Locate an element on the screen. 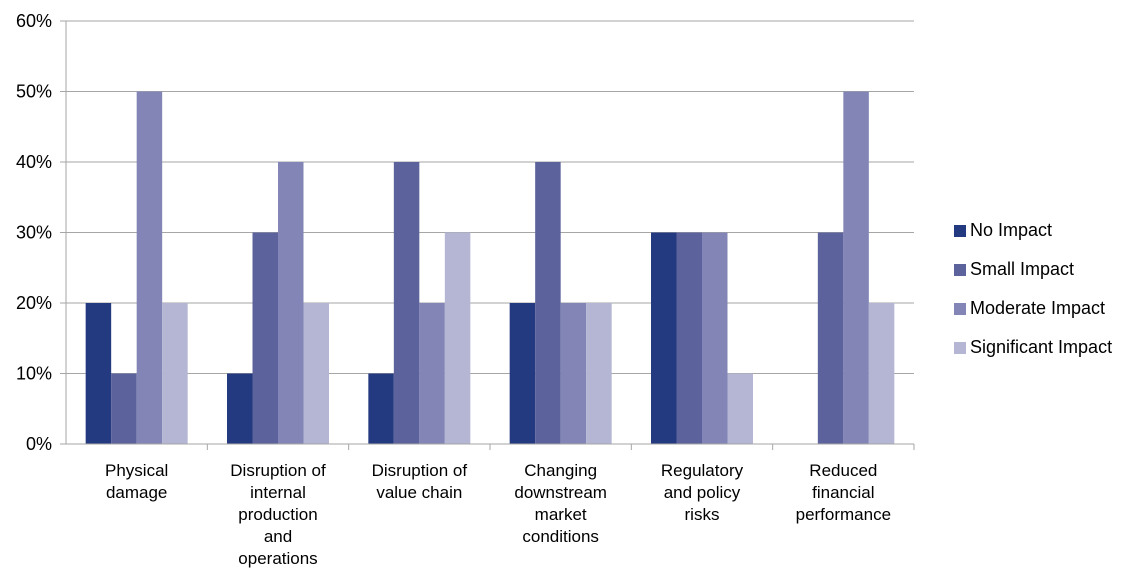 The height and width of the screenshot is (581, 1145). y-tick-label: 50% is located at coordinates (34, 92).